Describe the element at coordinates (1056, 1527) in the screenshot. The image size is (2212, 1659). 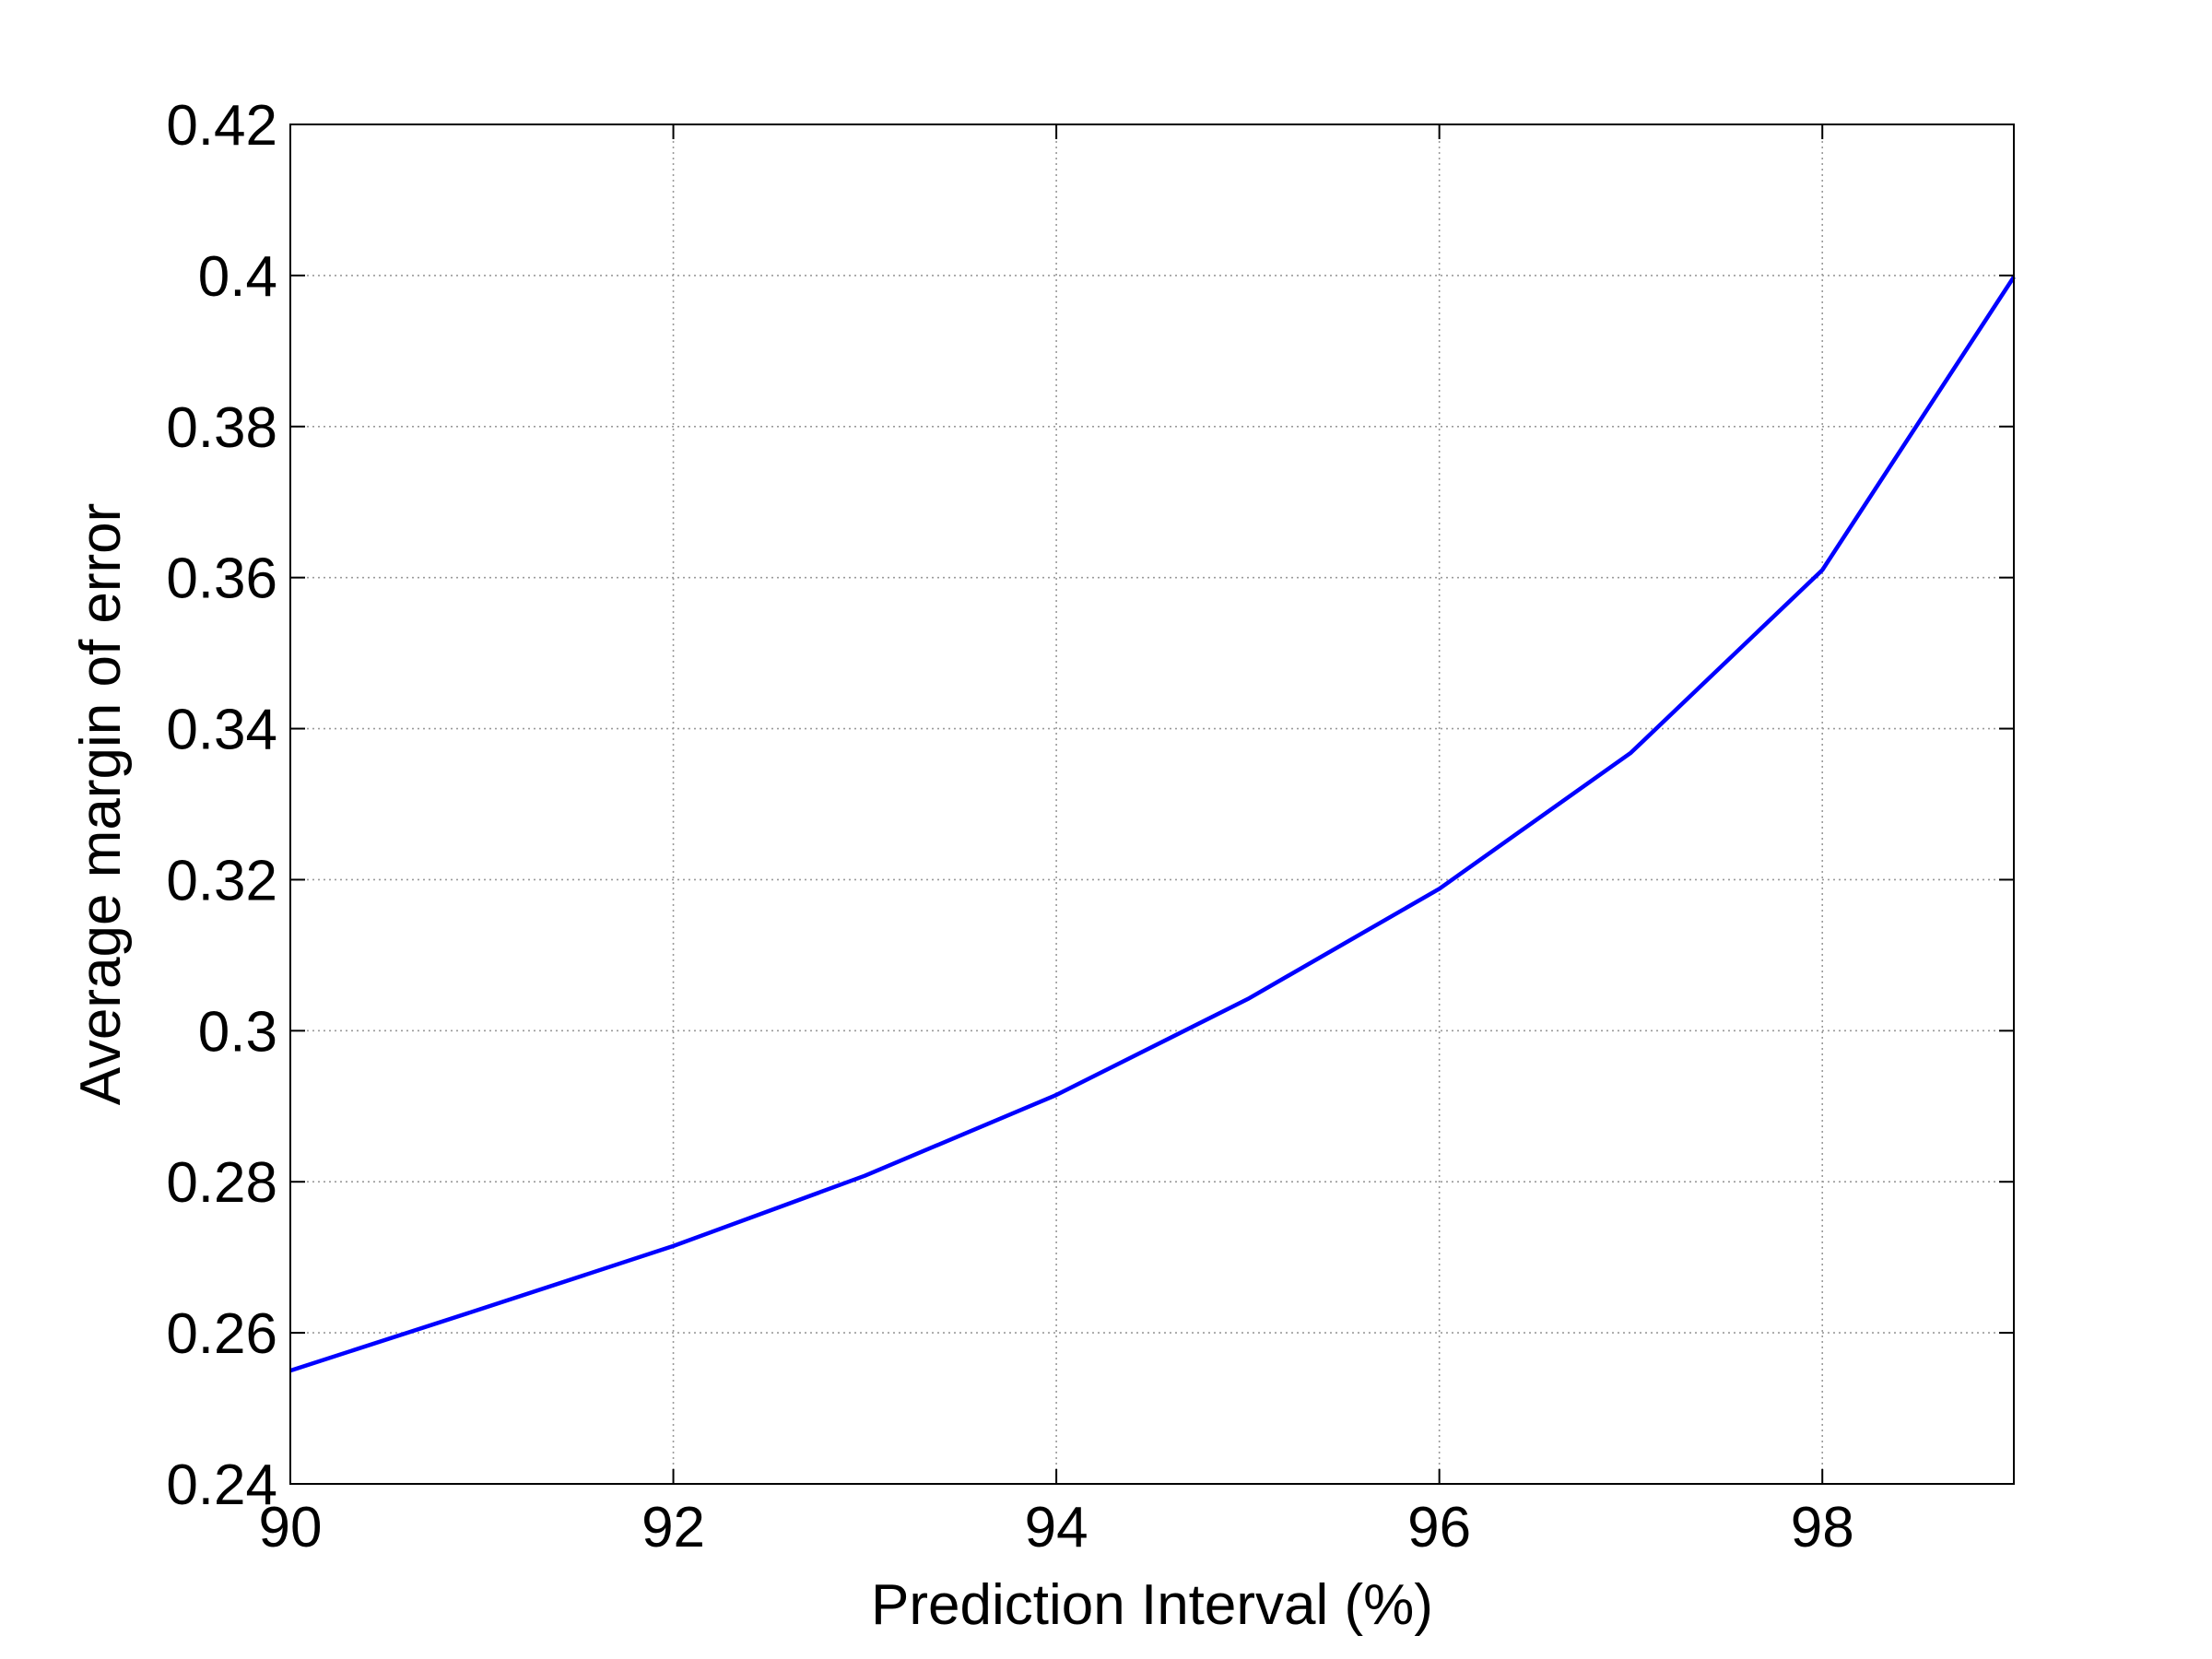
I see `x-tick-label: 94` at that location.